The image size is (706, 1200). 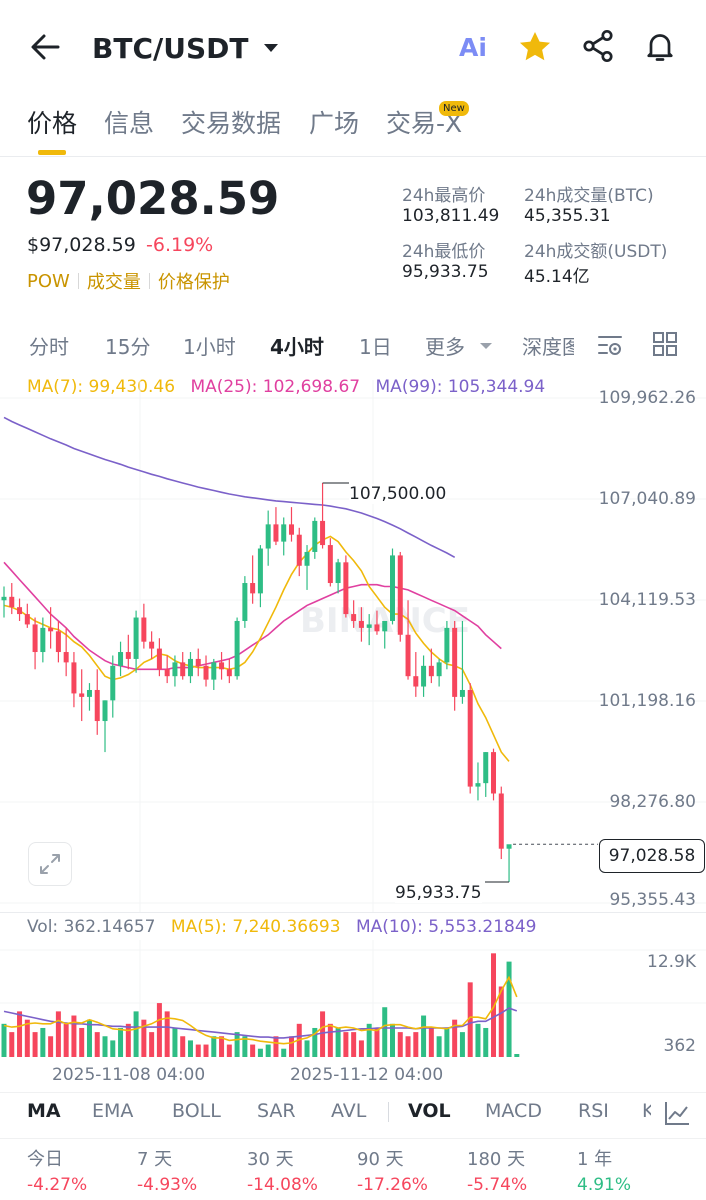 I want to click on volume-chart, so click(x=353, y=1000).